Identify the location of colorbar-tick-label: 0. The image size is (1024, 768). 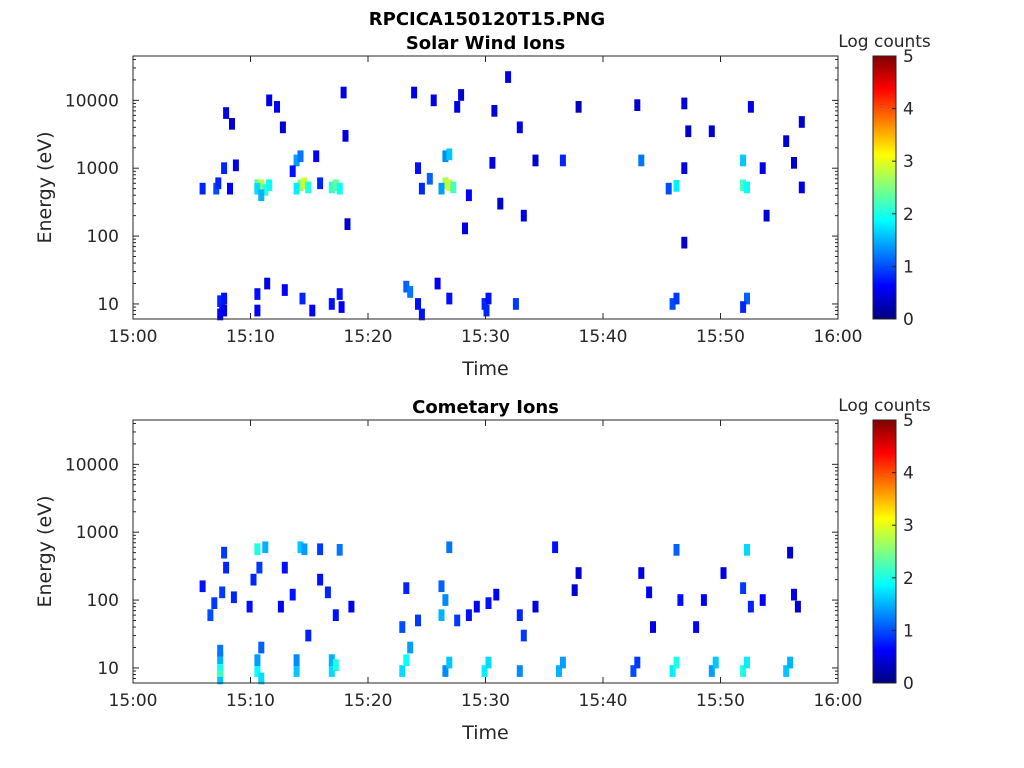
(908, 320).